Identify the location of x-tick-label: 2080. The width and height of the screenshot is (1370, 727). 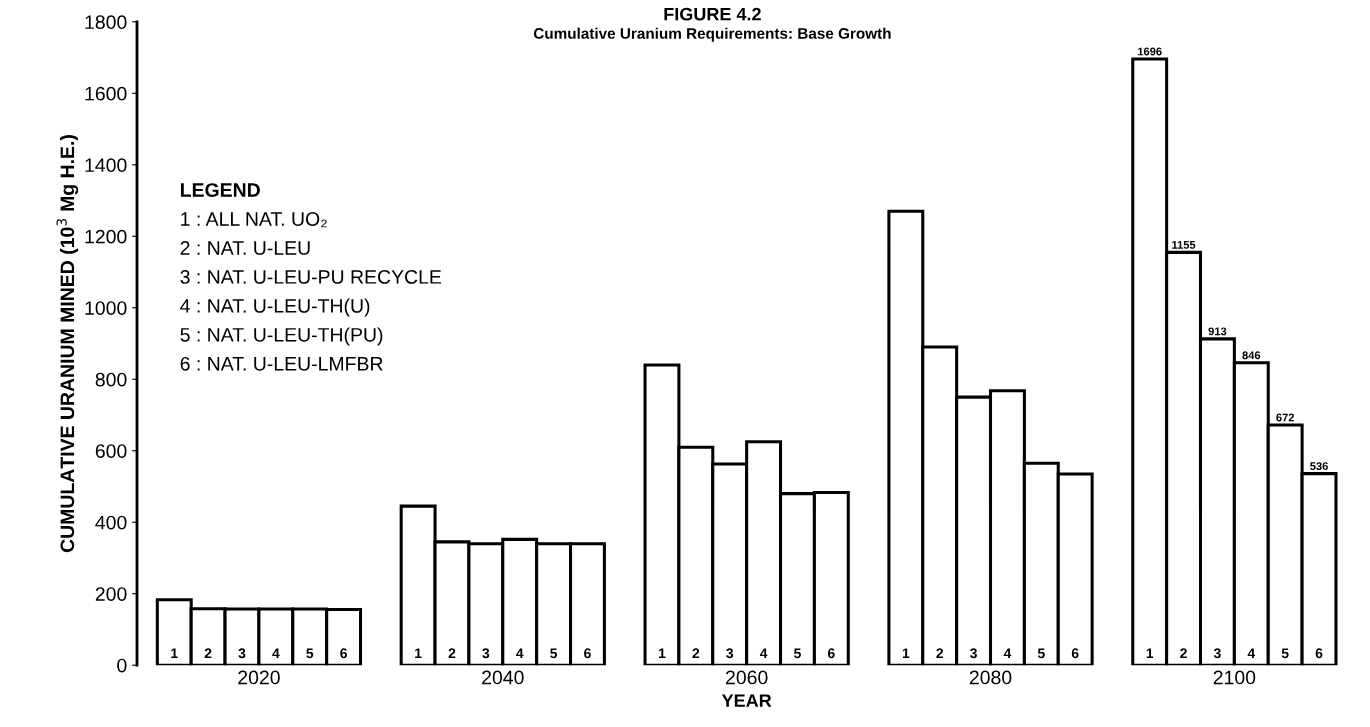
(990, 677).